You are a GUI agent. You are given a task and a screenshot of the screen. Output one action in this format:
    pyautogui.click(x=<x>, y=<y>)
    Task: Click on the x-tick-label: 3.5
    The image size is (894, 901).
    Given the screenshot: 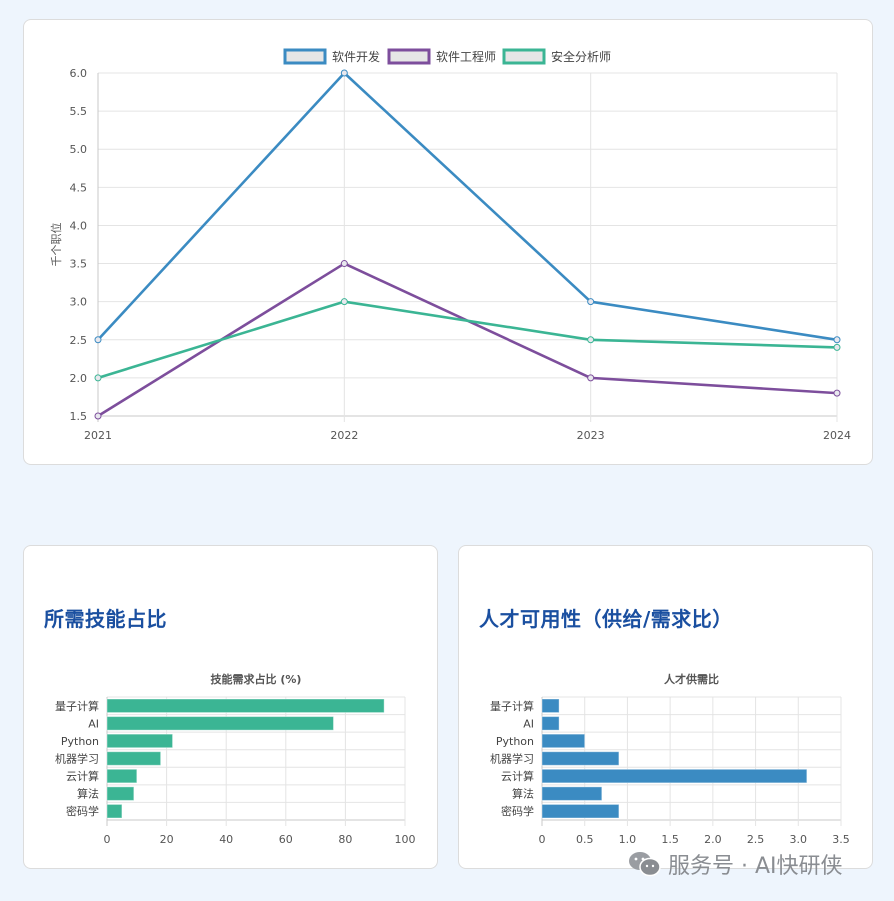 What is the action you would take?
    pyautogui.click(x=841, y=839)
    